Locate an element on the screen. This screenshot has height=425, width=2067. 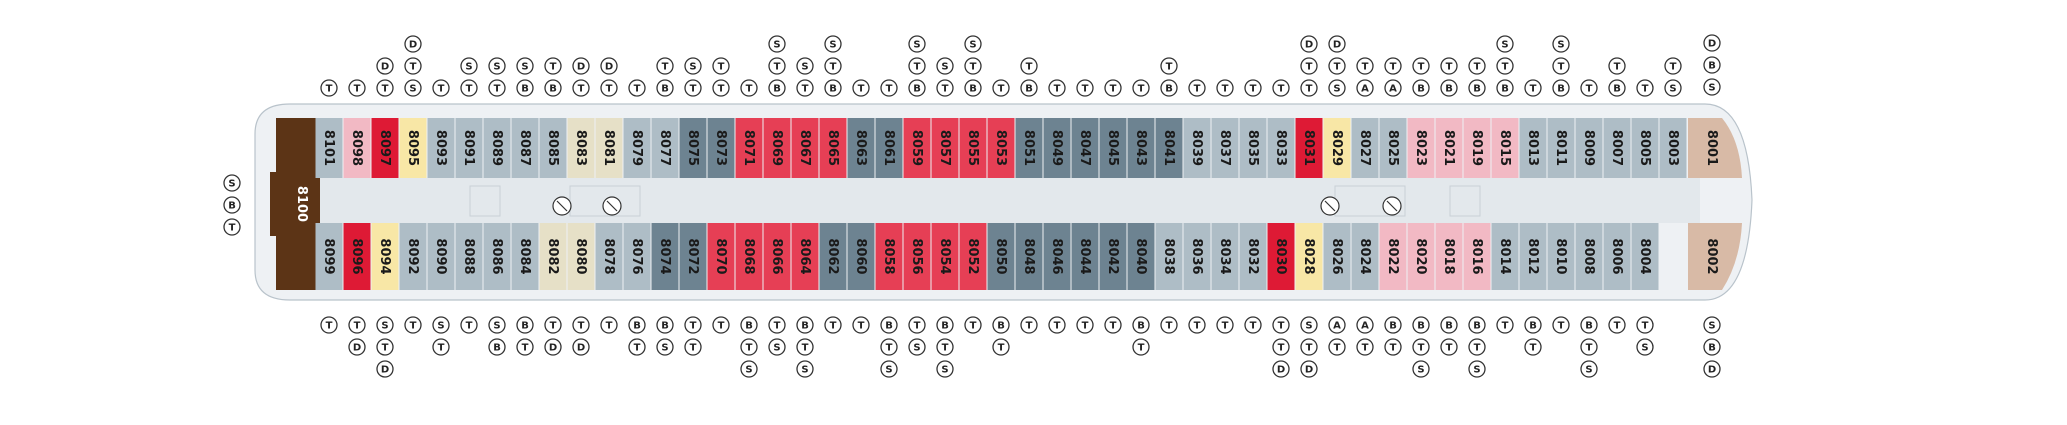
cabin-8070: 8070 is located at coordinates (721, 256).